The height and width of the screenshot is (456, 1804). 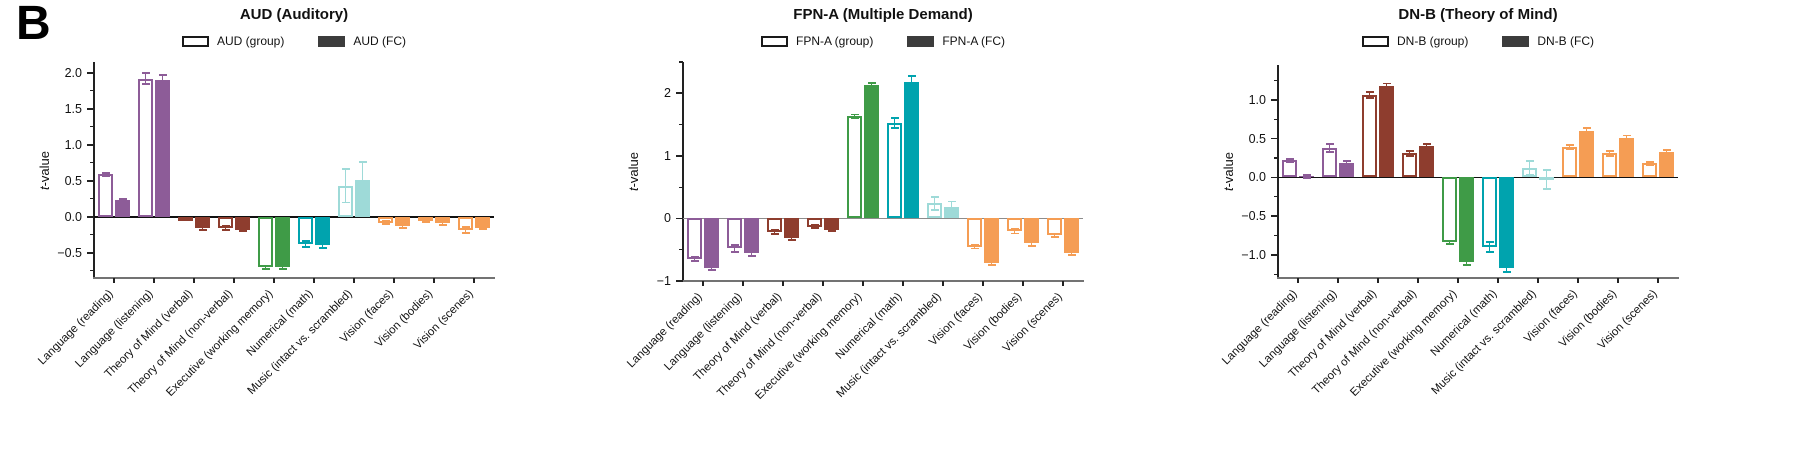 What do you see at coordinates (294, 14) in the screenshot?
I see `chart-title-aud: AUD (Auditory)` at bounding box center [294, 14].